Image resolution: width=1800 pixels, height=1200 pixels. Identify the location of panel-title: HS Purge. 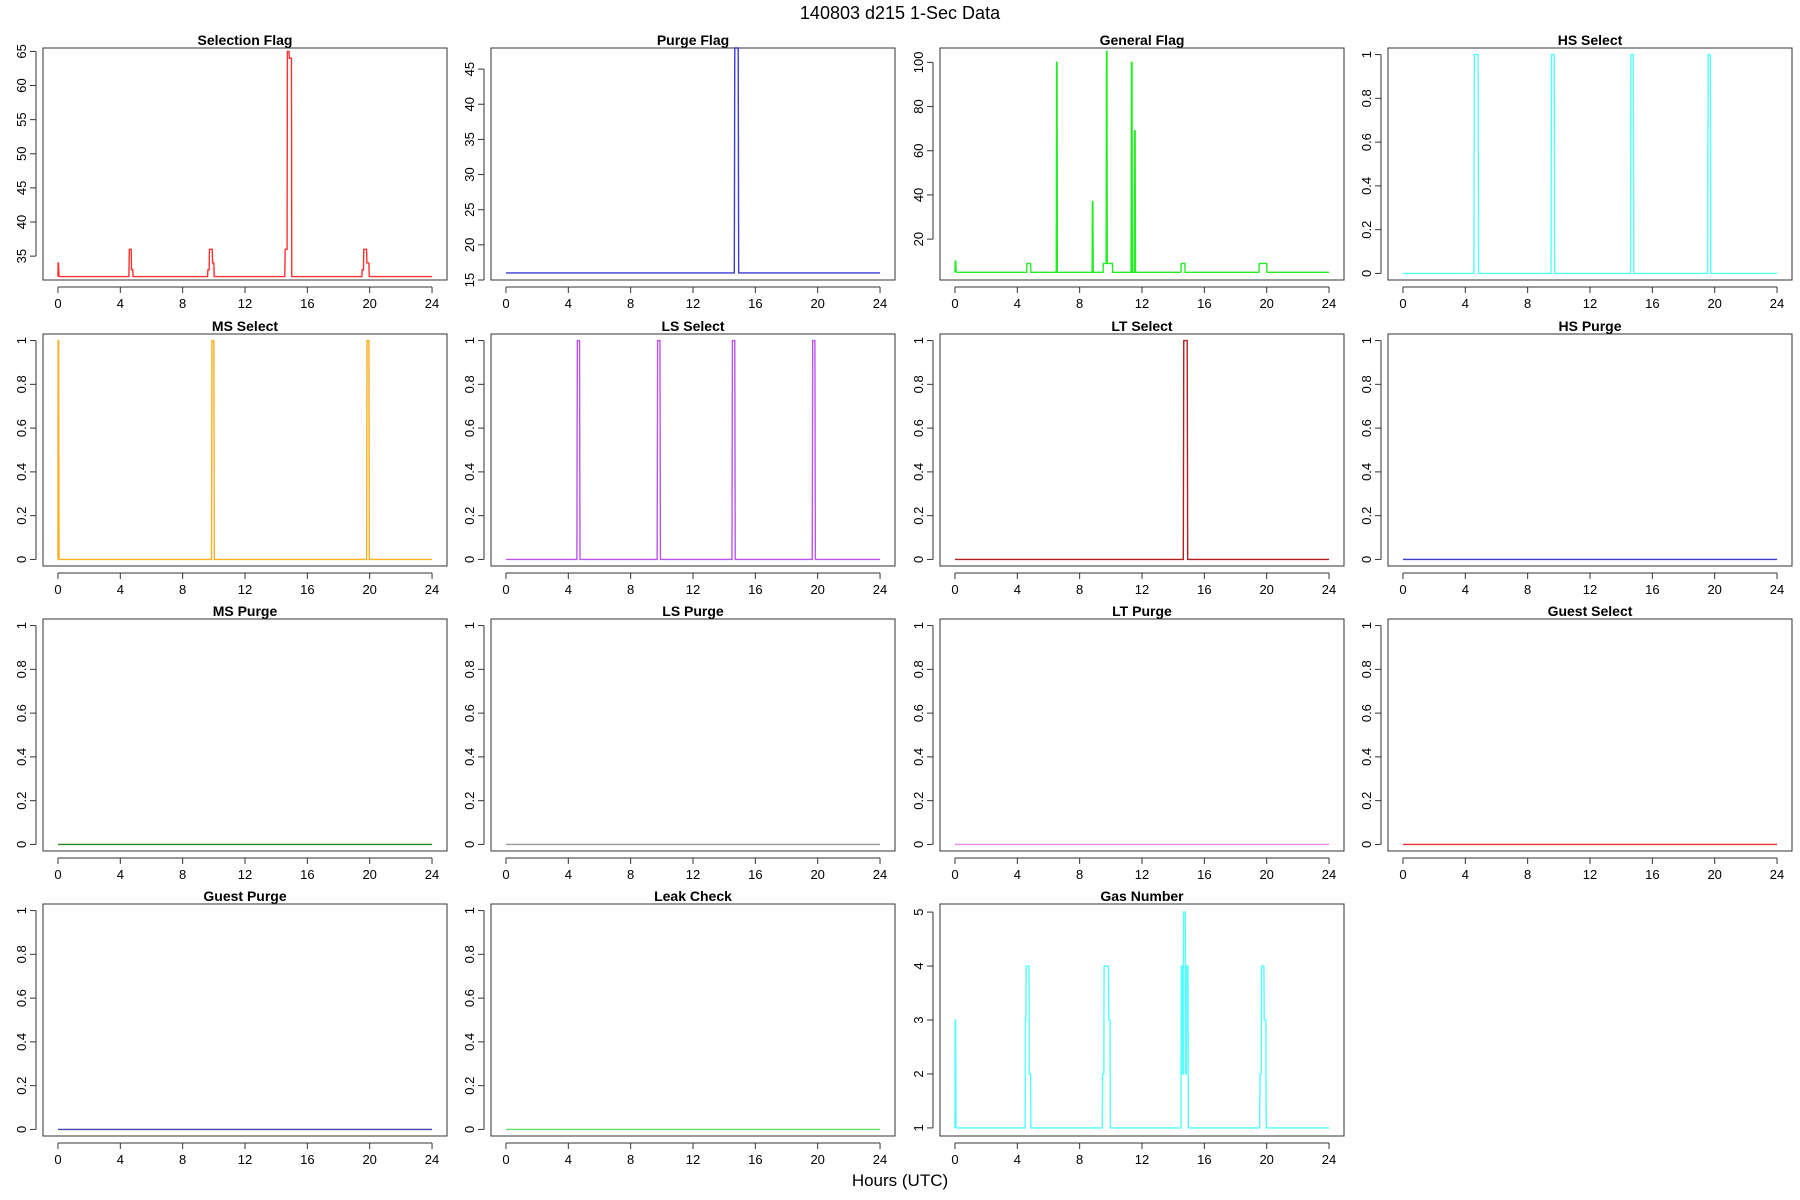
(1589, 326).